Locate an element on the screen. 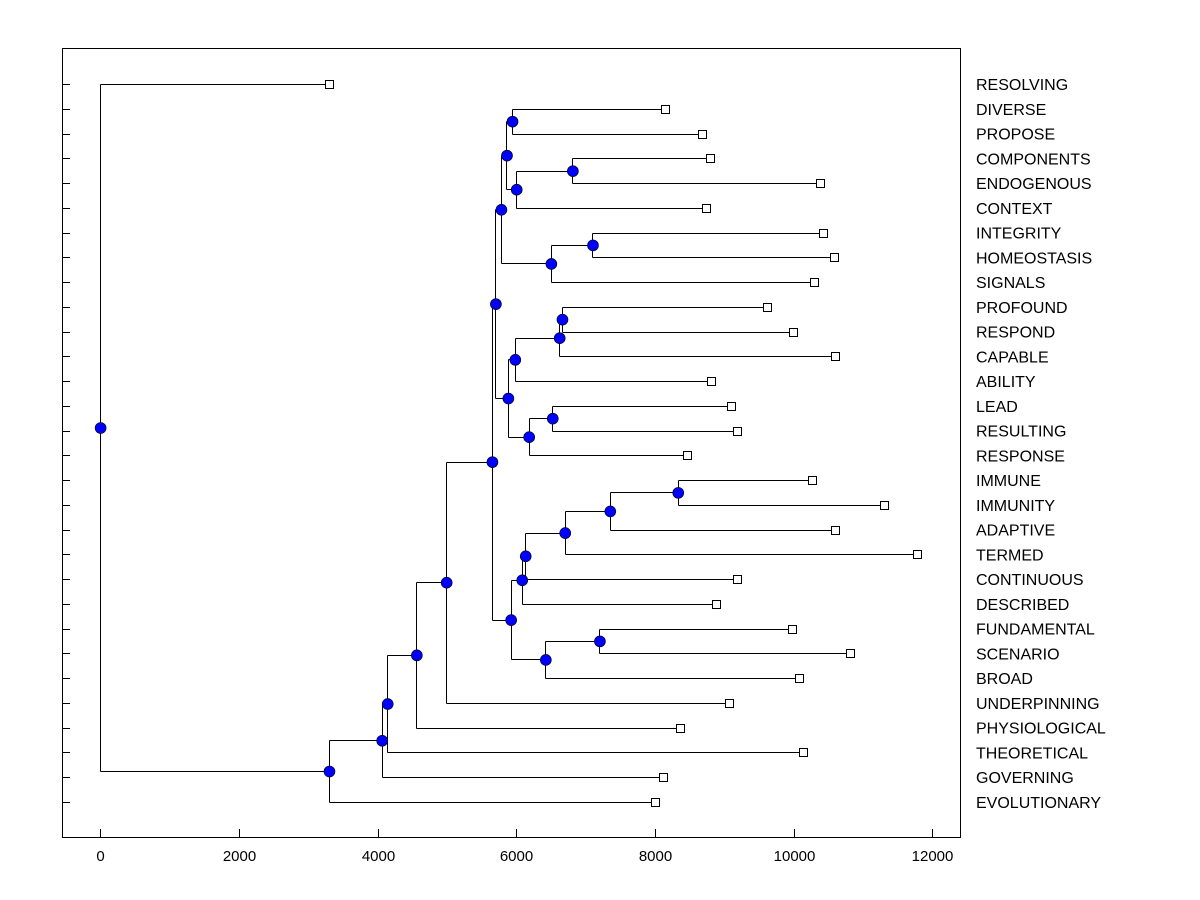  leaf-label: DESCRIBED is located at coordinates (1022, 605).